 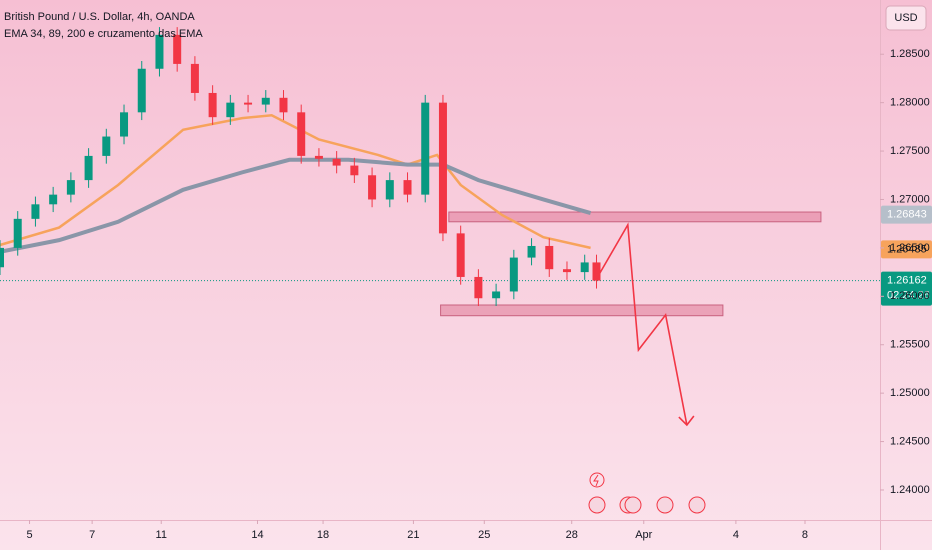 I want to click on y-tick-label: 1.27500, so click(x=910, y=151).